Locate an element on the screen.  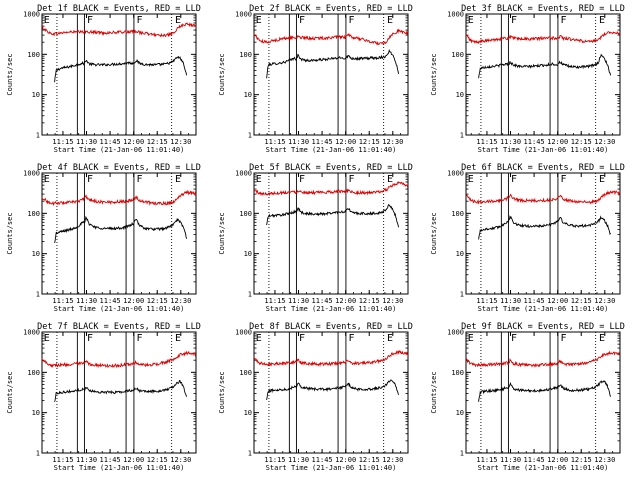
panel-title: Det 1f BLACK = Events, RED = LLD is located at coordinates (119, 9).